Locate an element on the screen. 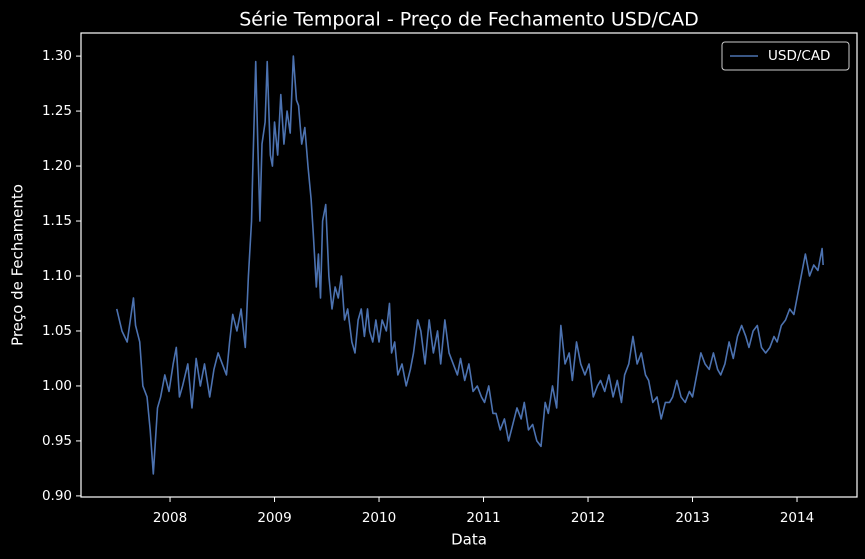  x-tick-label: 2008 is located at coordinates (170, 518).